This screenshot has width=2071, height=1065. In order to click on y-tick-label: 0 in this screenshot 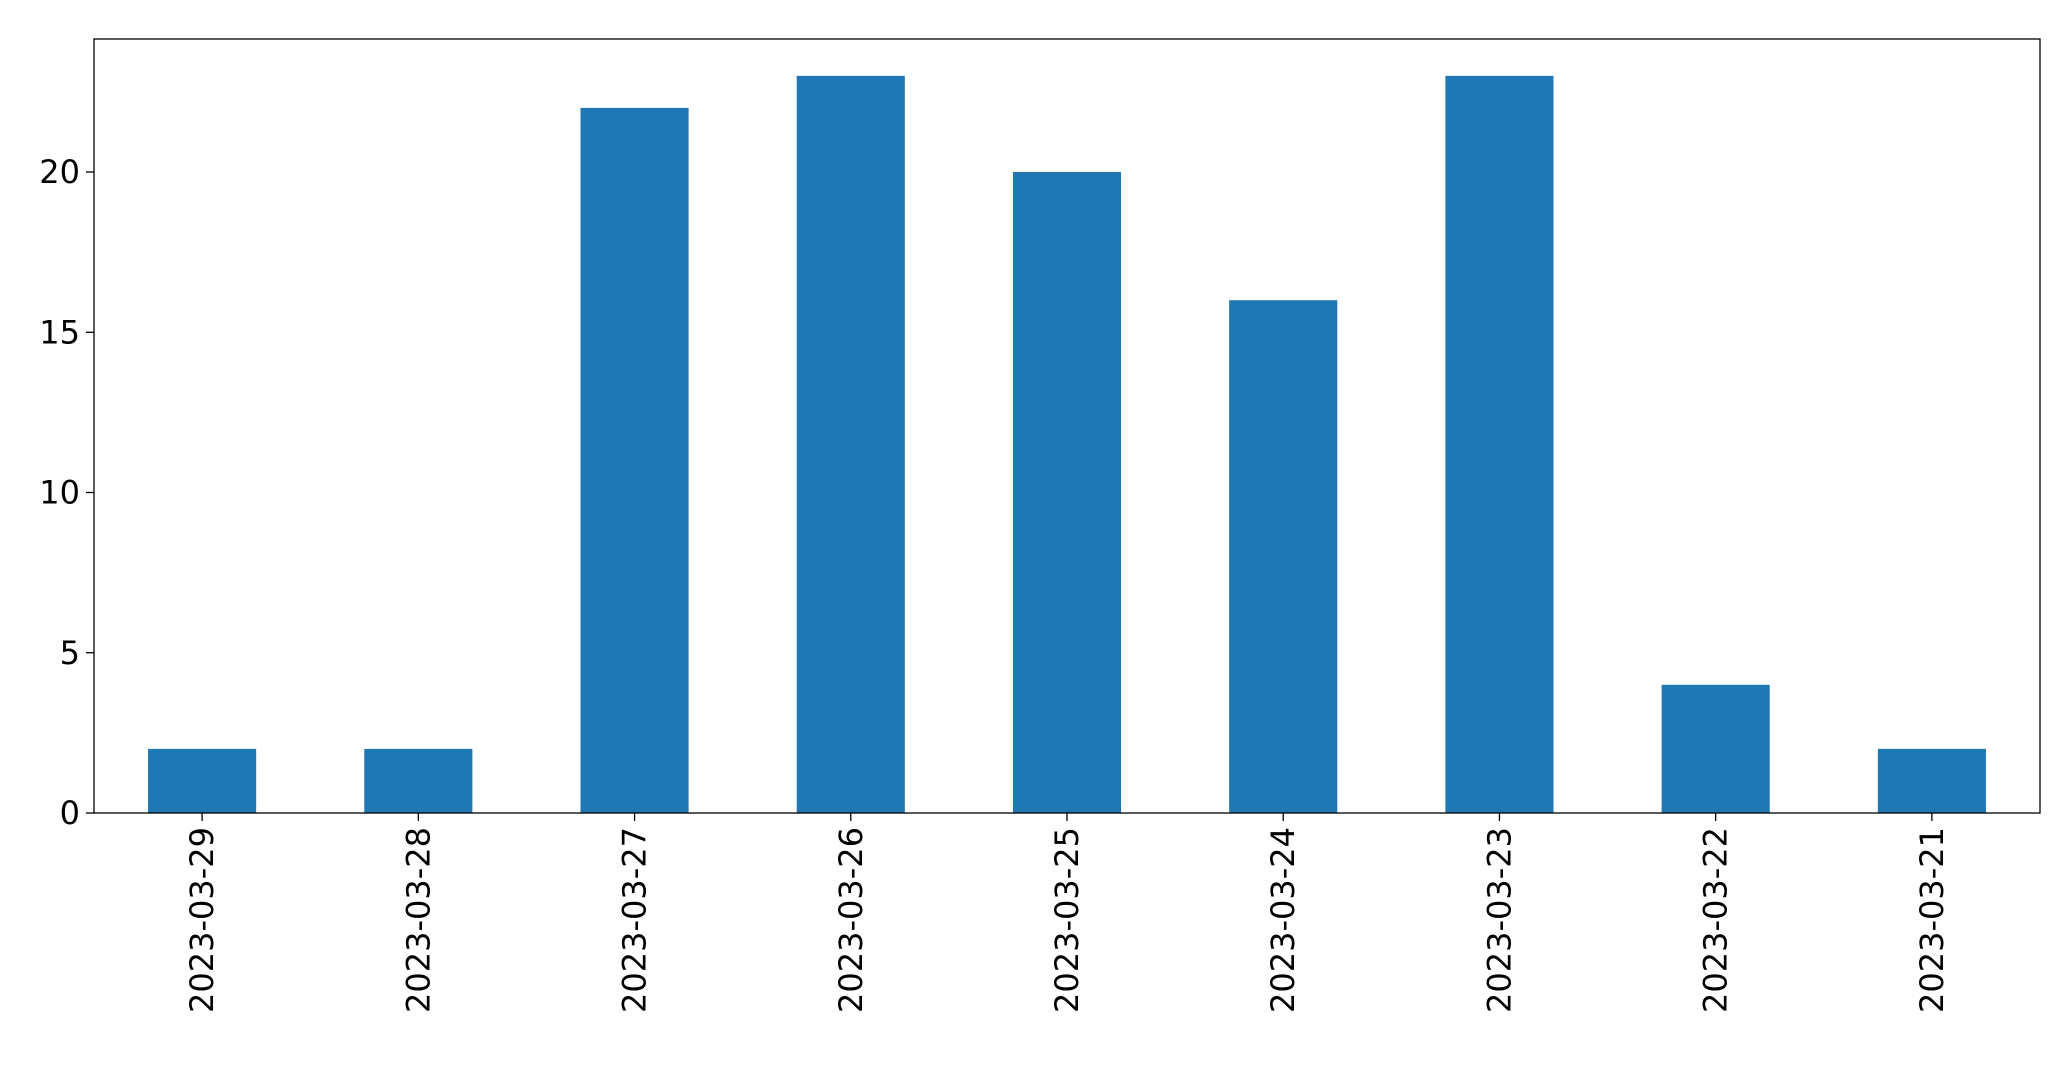, I will do `click(70, 813)`.